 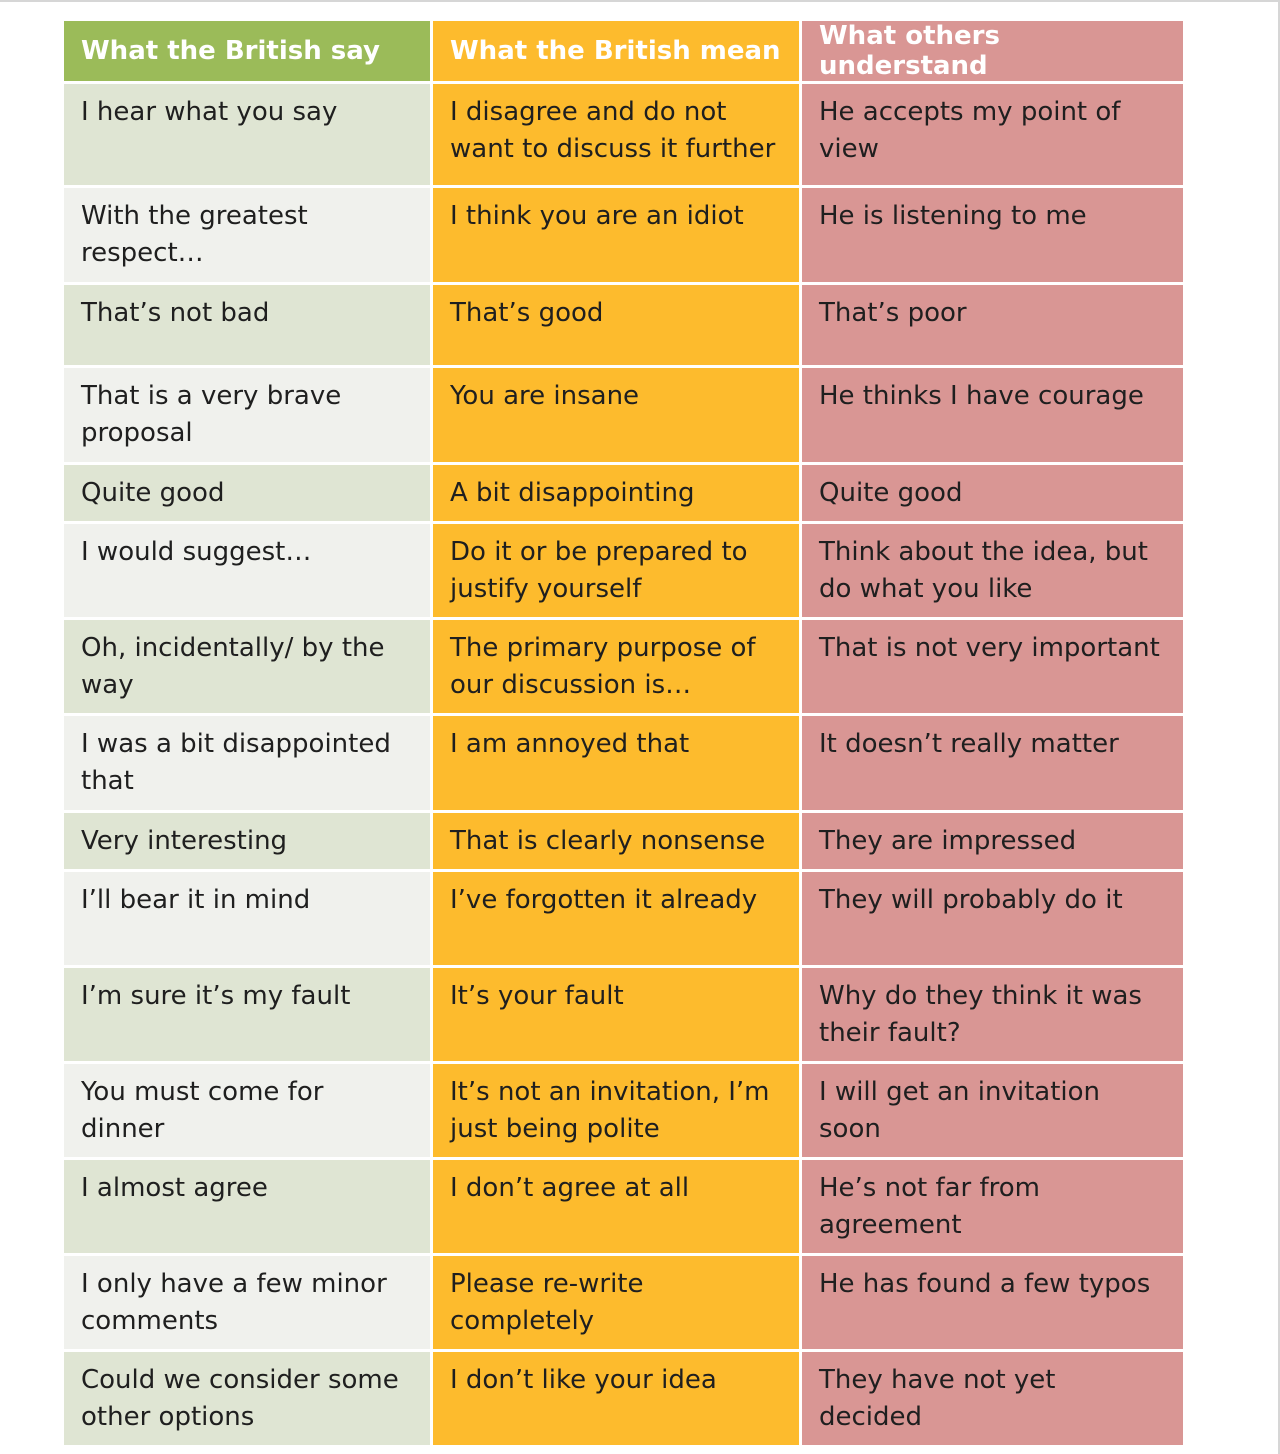 What do you see at coordinates (247, 415) in the screenshot?
I see `say-cell: That is a very brave proposal` at bounding box center [247, 415].